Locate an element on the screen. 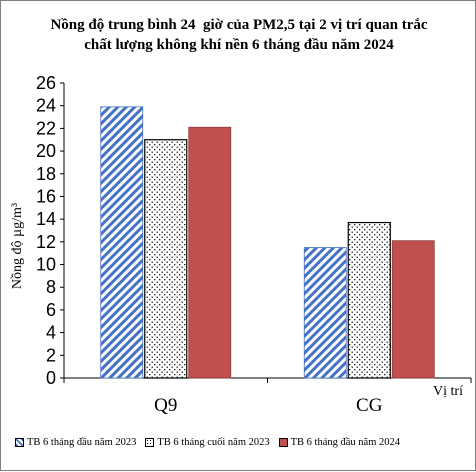  y-tick-label: 10 is located at coordinates (46, 265).